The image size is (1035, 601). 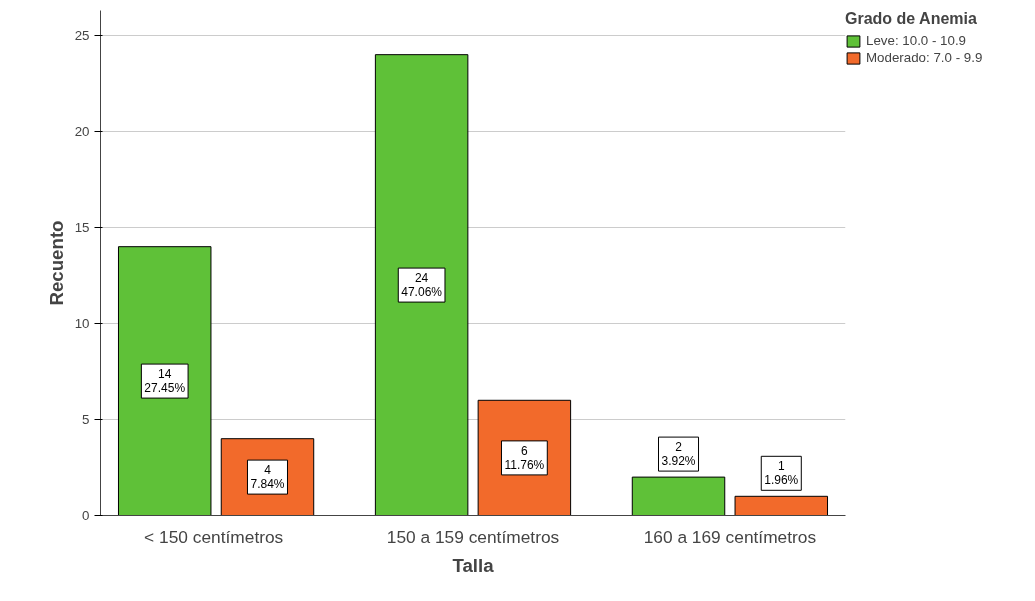 What do you see at coordinates (916, 40) in the screenshot?
I see `legend-label: Leve: 10.0 - 10.9` at bounding box center [916, 40].